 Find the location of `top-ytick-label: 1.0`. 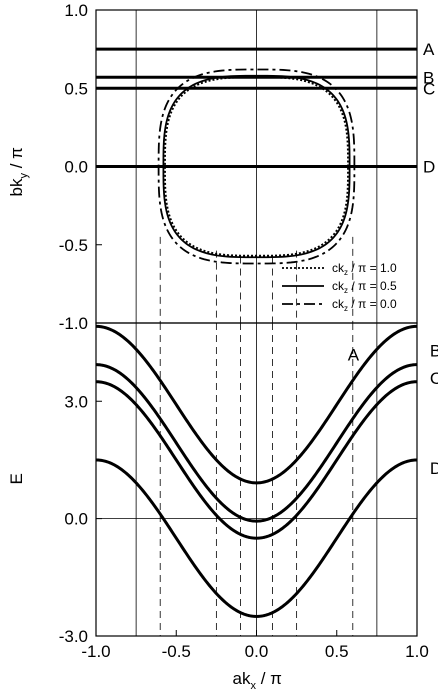

top-ytick-label: 1.0 is located at coordinates (76, 10).